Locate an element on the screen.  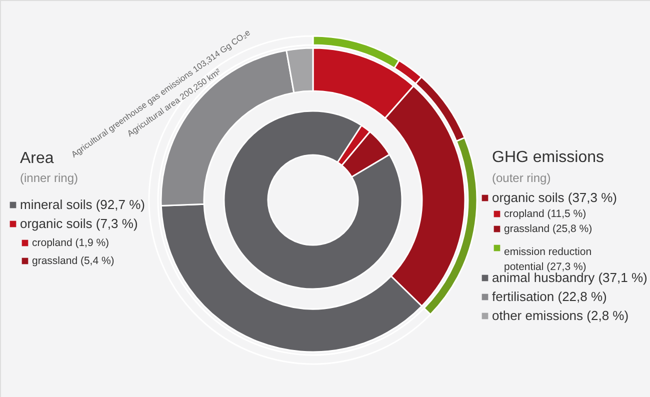
donut-slice is located at coordinates (313, 200).